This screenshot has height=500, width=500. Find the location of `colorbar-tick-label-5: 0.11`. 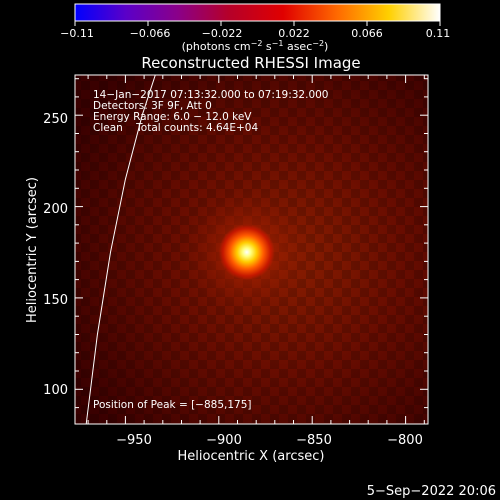

colorbar-tick-label-5: 0.11 is located at coordinates (438, 33).